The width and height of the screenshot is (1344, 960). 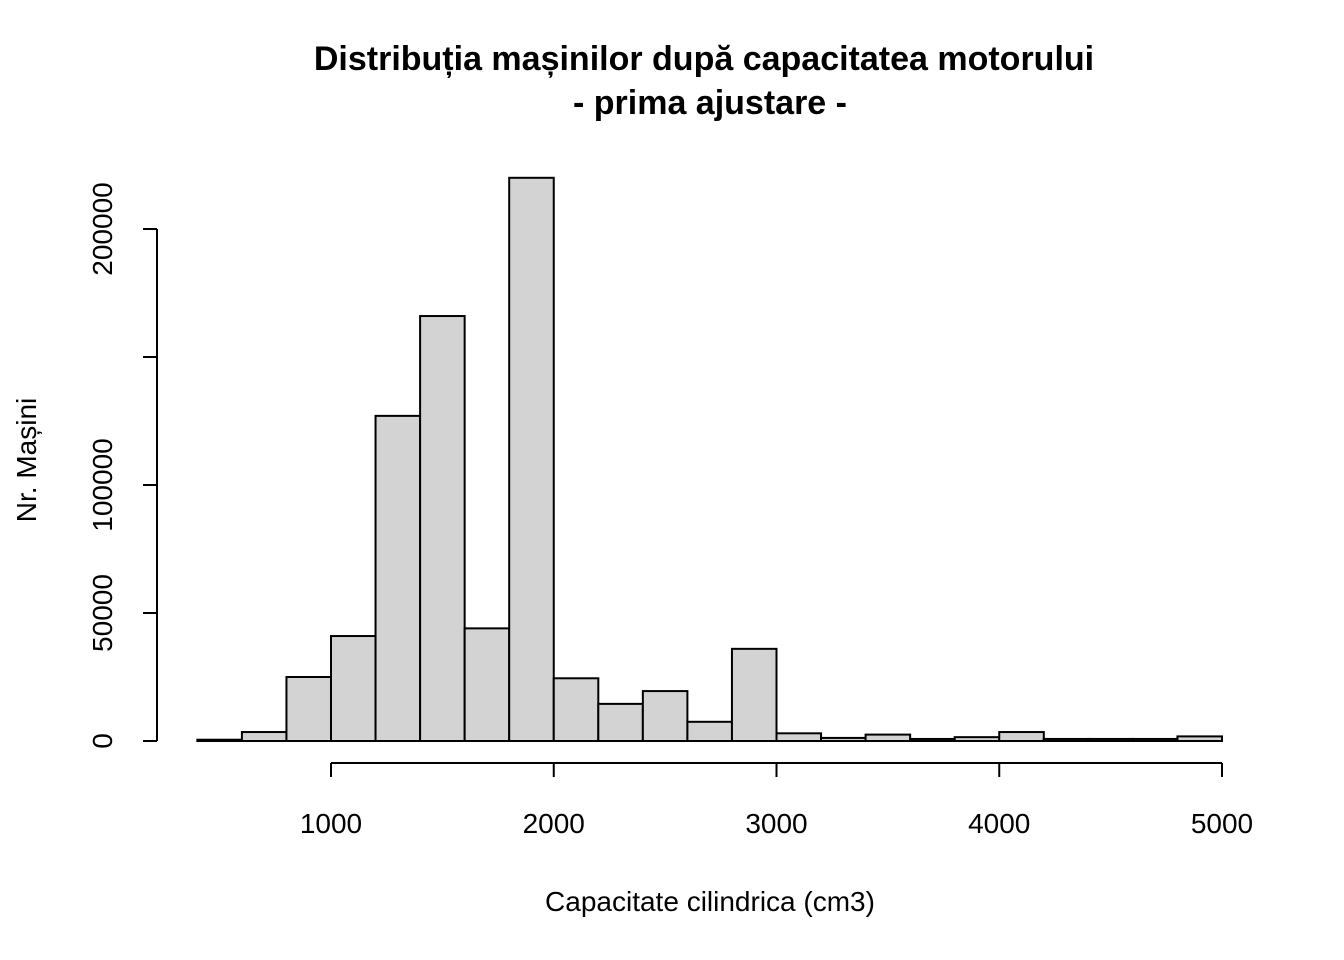 What do you see at coordinates (710, 103) in the screenshot?
I see `chart-title-line2: - prima ajustare -` at bounding box center [710, 103].